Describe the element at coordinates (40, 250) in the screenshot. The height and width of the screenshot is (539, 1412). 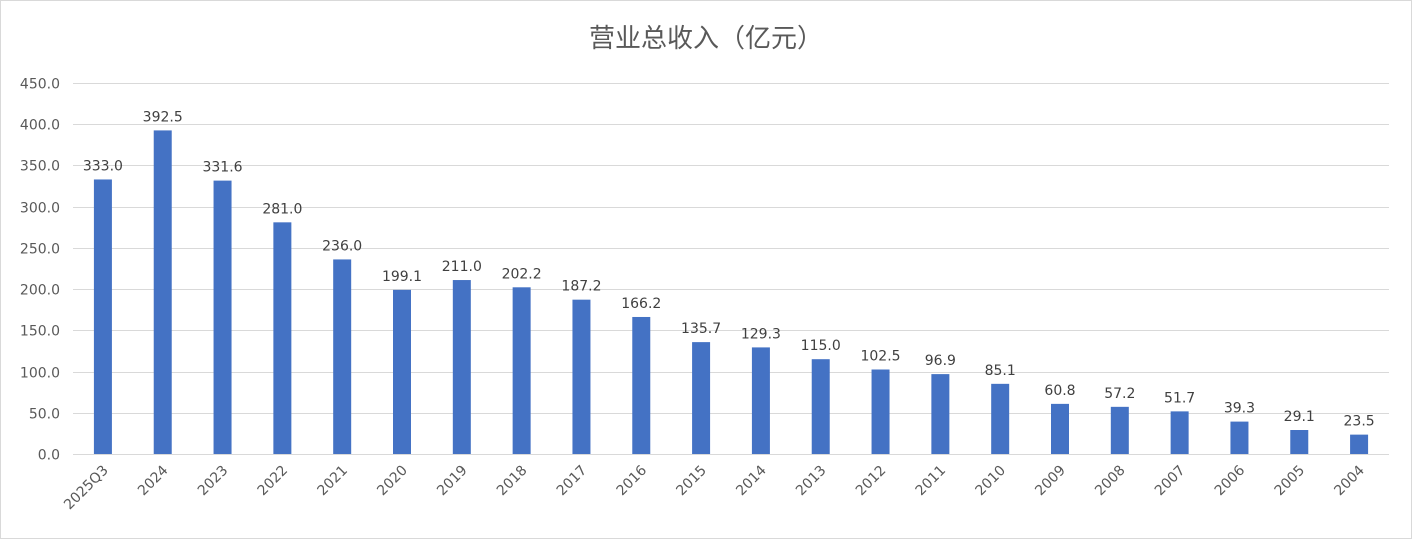
I see `y-tick-label: 250.0` at that location.